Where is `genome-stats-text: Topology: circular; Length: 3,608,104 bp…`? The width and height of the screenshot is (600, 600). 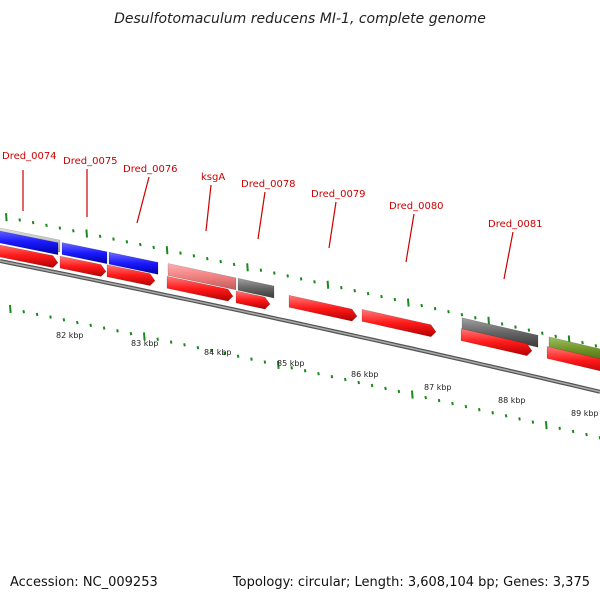
genome-stats-text: Topology: circular; Length: 3,608,104 bp… is located at coordinates (411, 582).